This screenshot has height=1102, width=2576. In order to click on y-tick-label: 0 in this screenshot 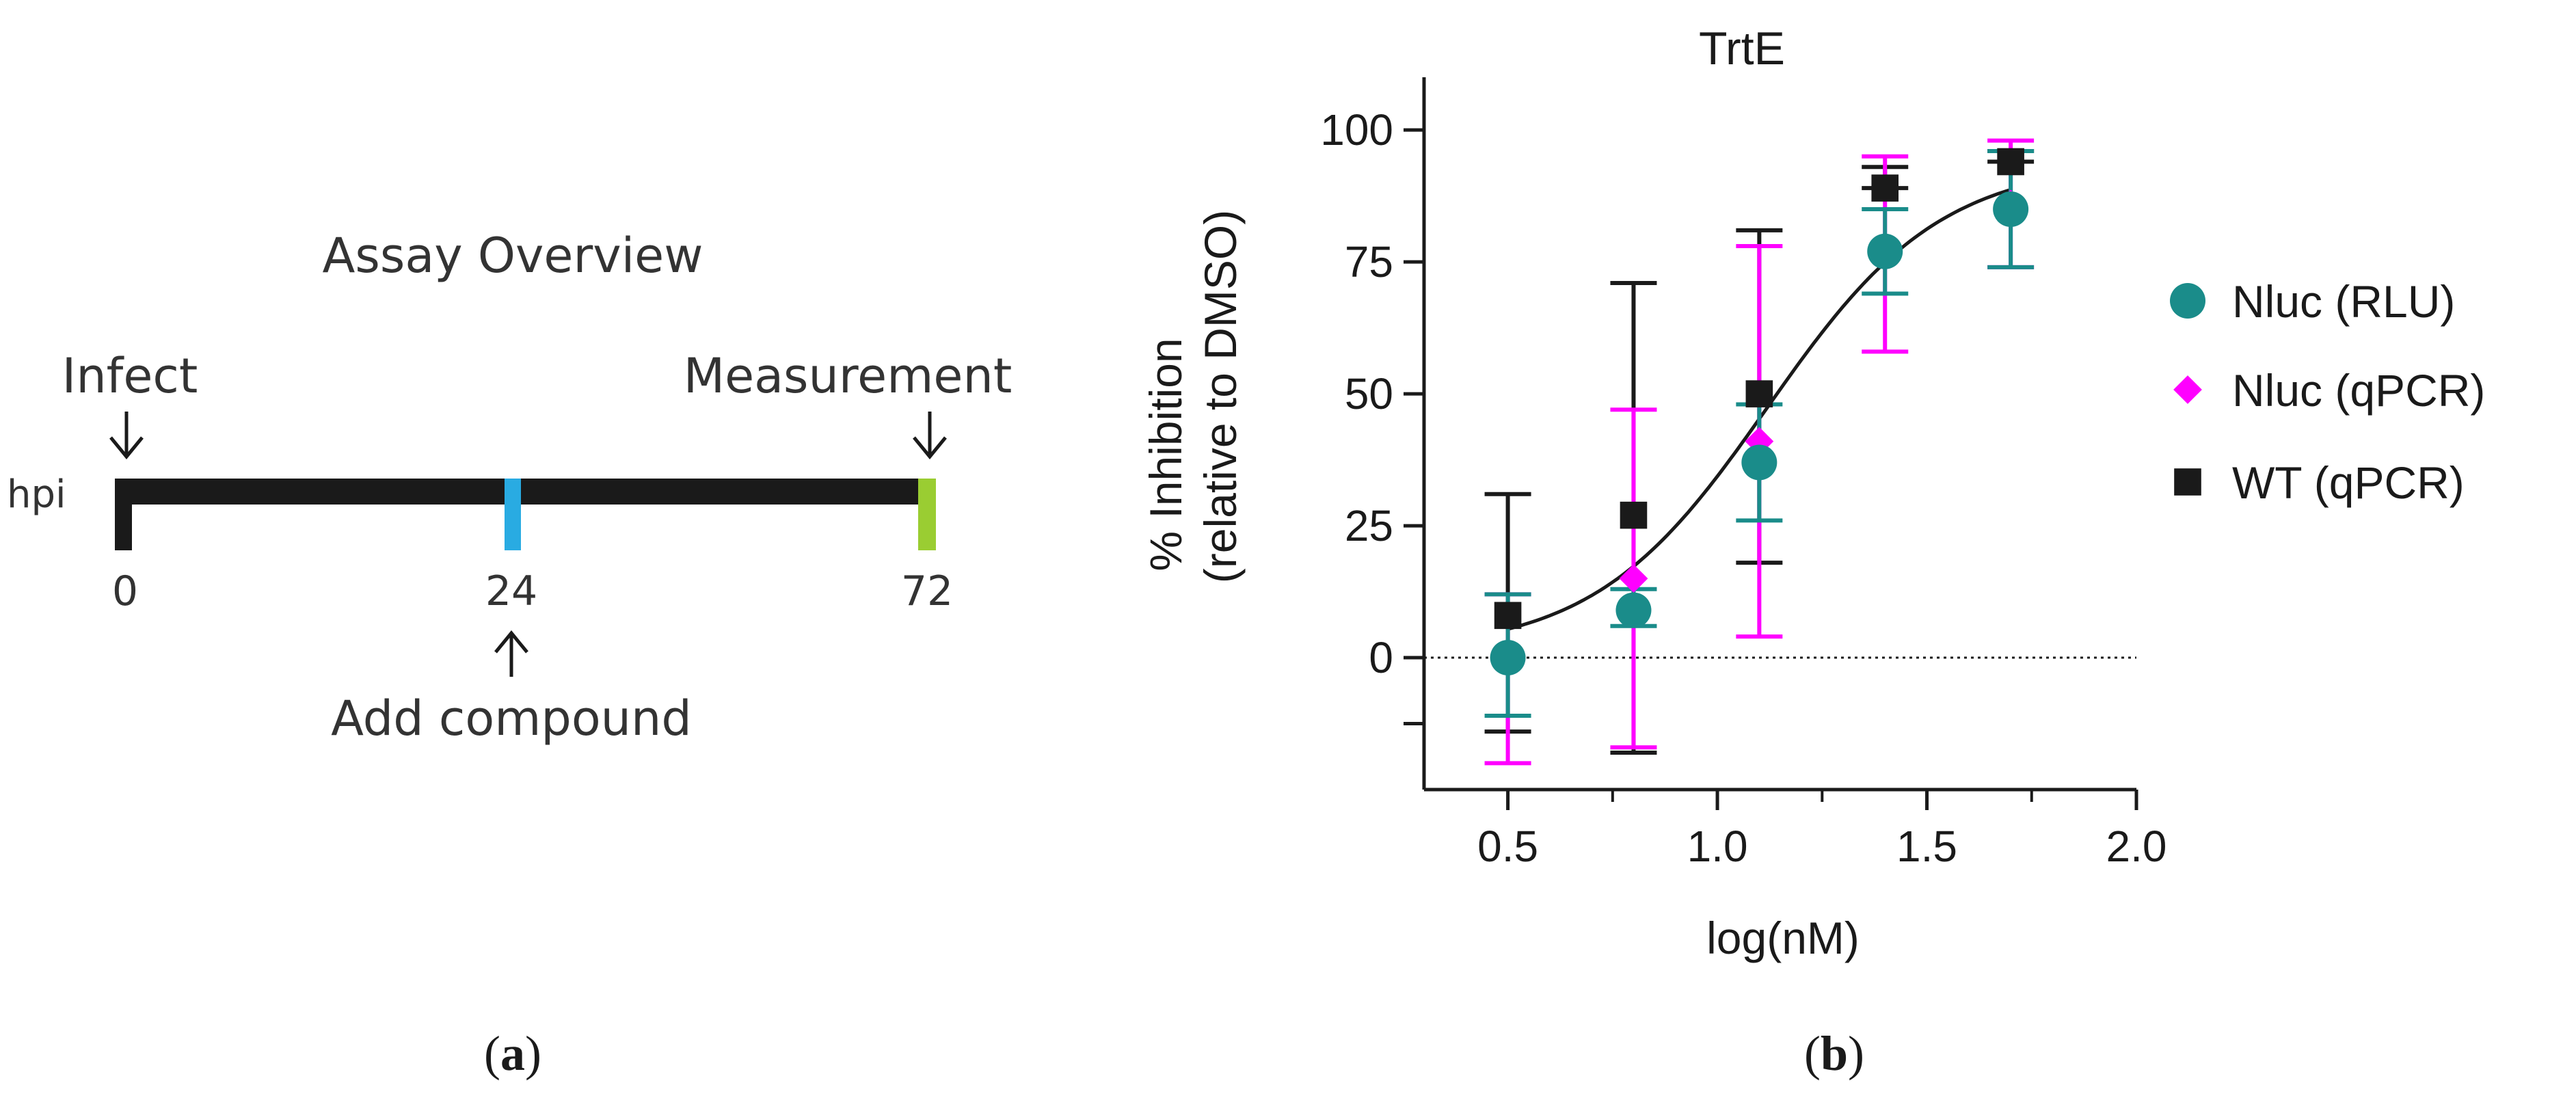, I will do `click(1381, 657)`.